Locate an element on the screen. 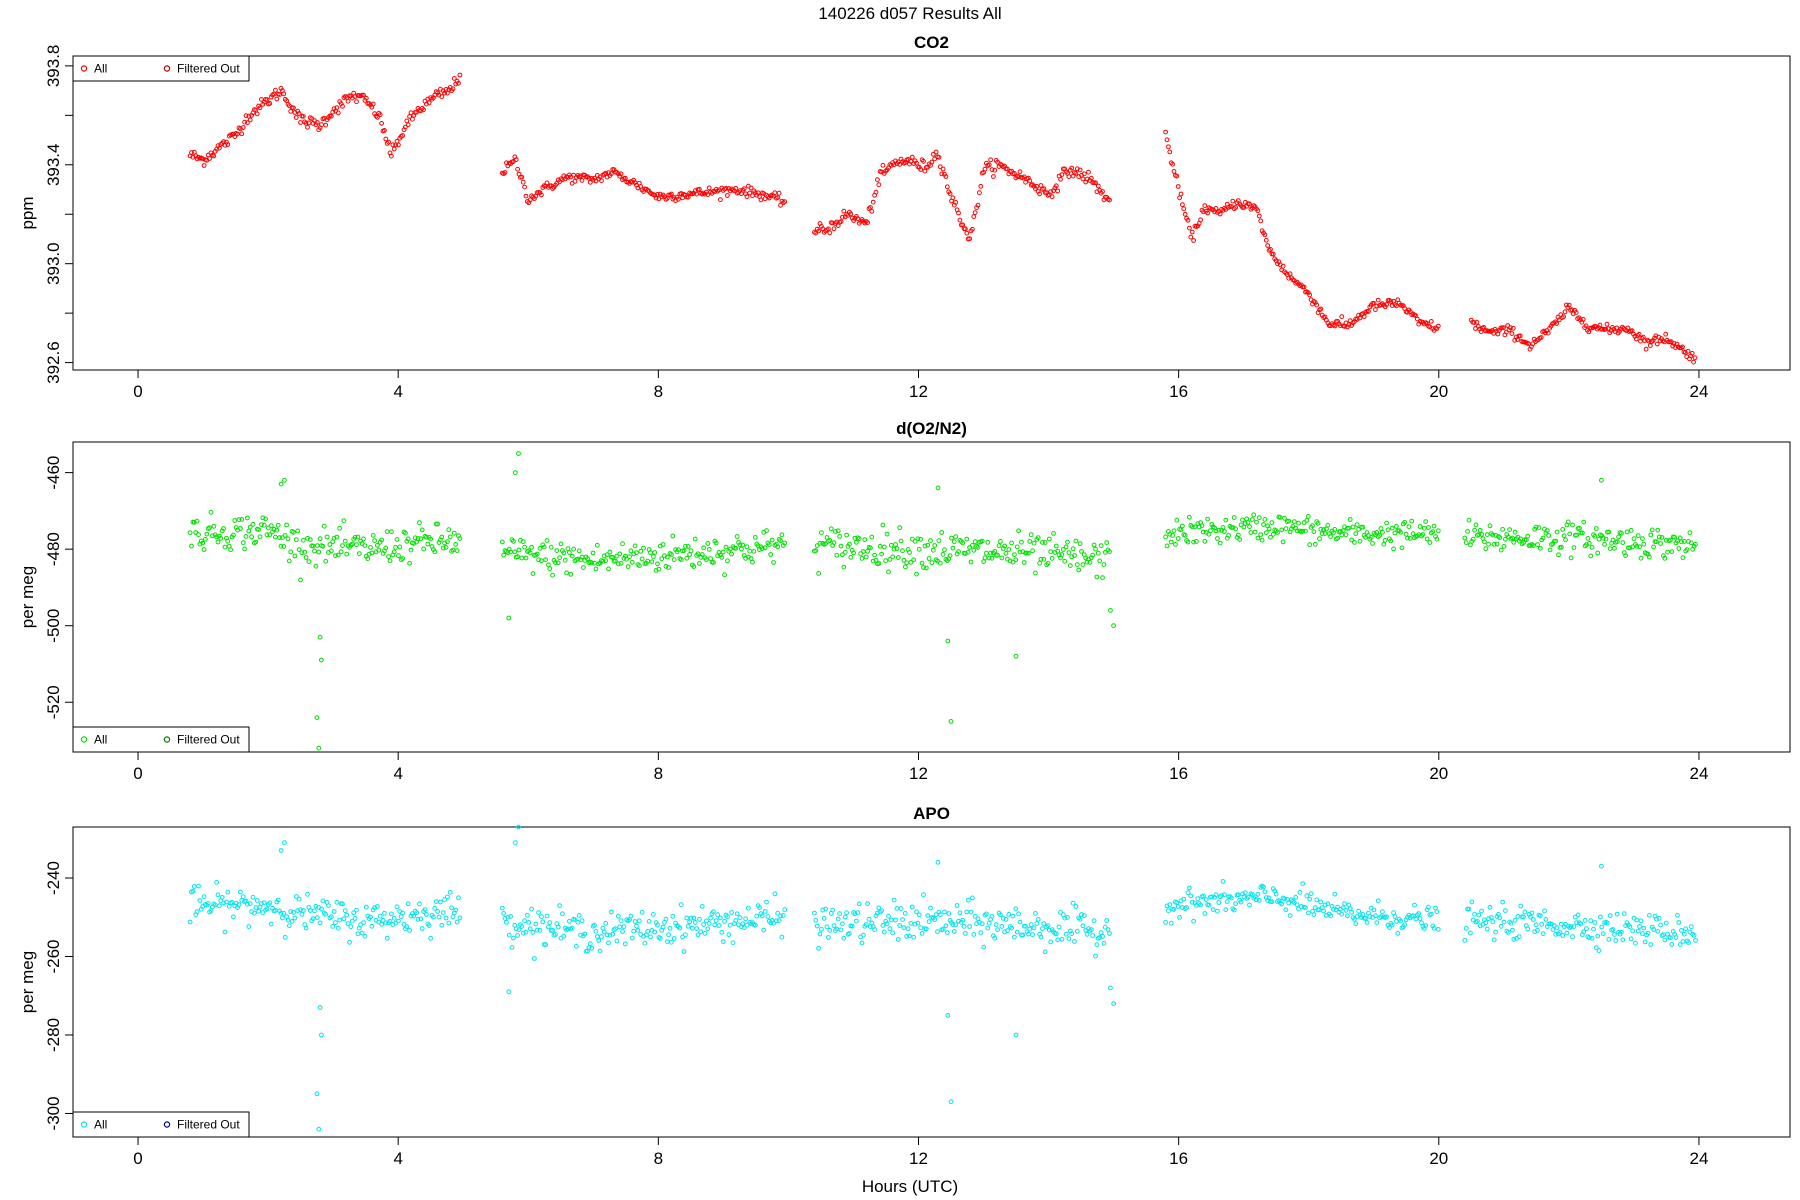 This screenshot has height=1200, width=1800. x-tick-label: 16 is located at coordinates (1178, 1158).